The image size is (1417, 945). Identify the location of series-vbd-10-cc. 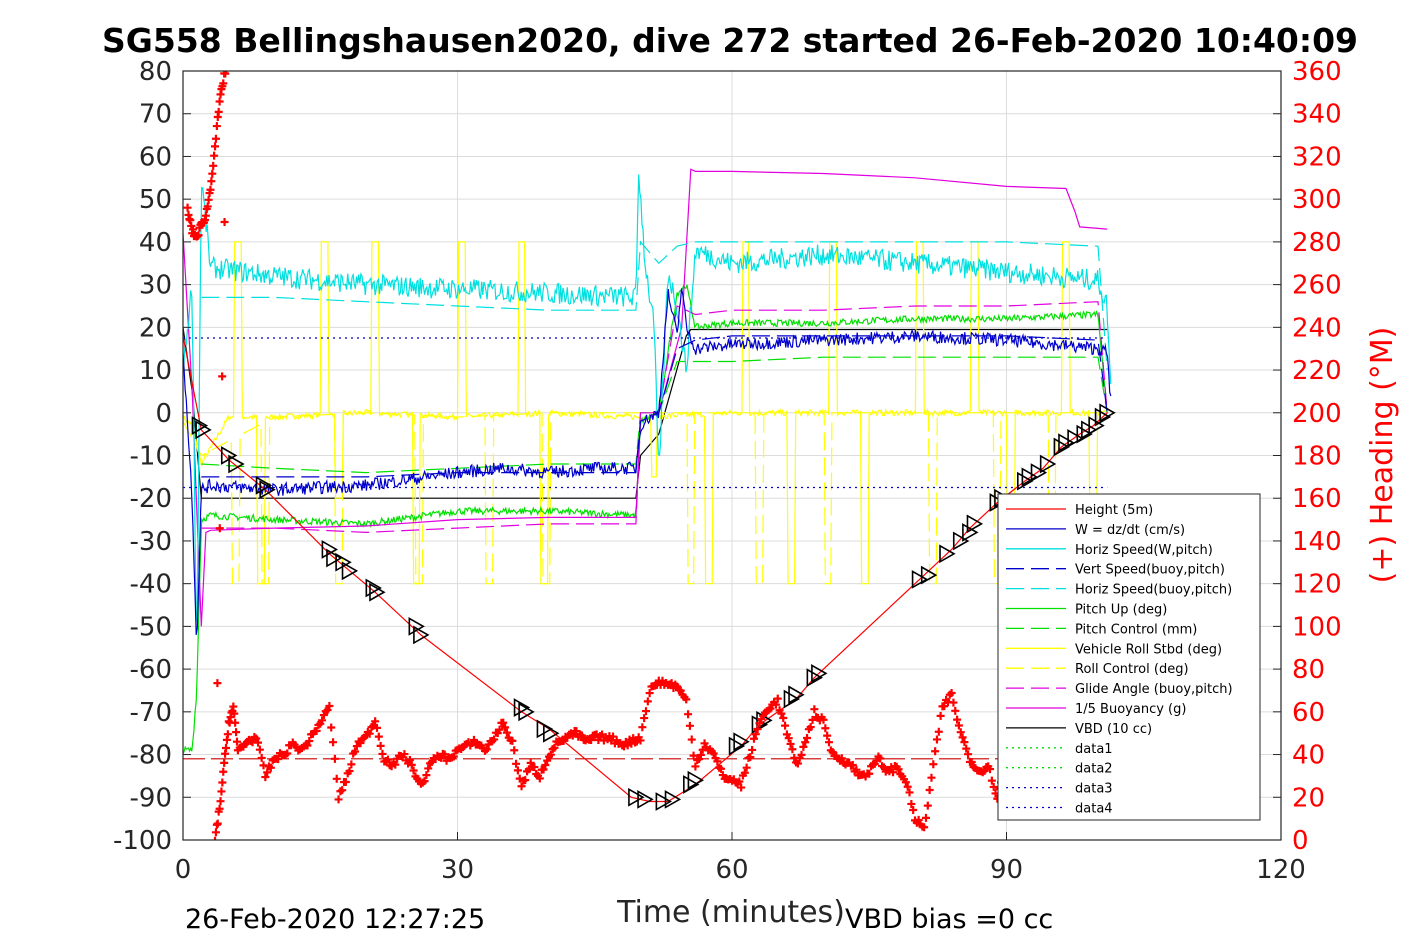
(645, 413).